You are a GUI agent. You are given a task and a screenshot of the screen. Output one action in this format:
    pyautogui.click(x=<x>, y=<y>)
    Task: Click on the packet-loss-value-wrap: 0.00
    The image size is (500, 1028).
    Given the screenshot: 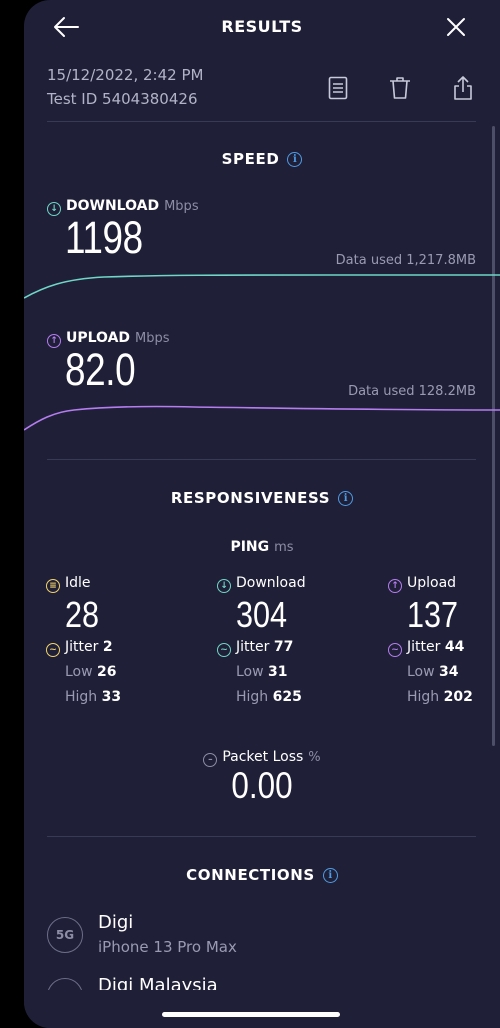 What is the action you would take?
    pyautogui.click(x=262, y=786)
    